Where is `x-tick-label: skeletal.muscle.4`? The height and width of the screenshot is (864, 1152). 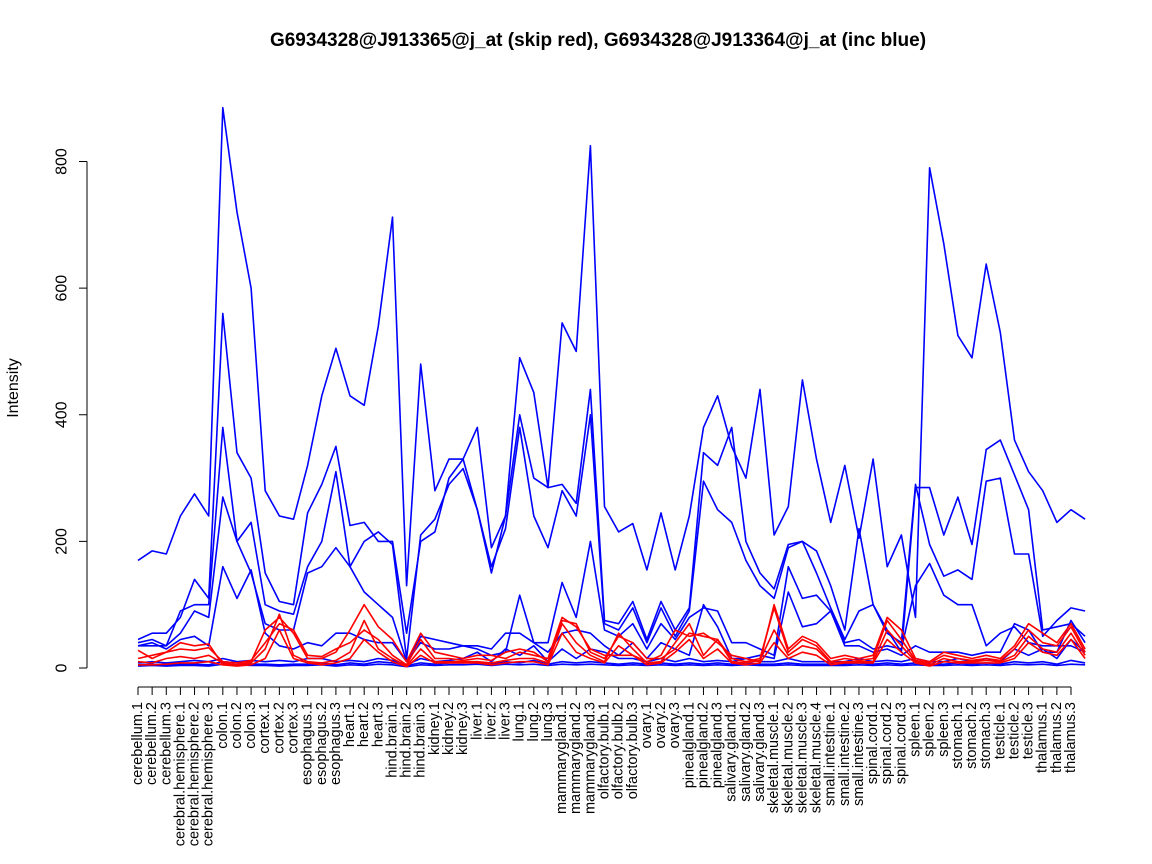 x-tick-label: skeletal.muscle.4 is located at coordinates (817, 757).